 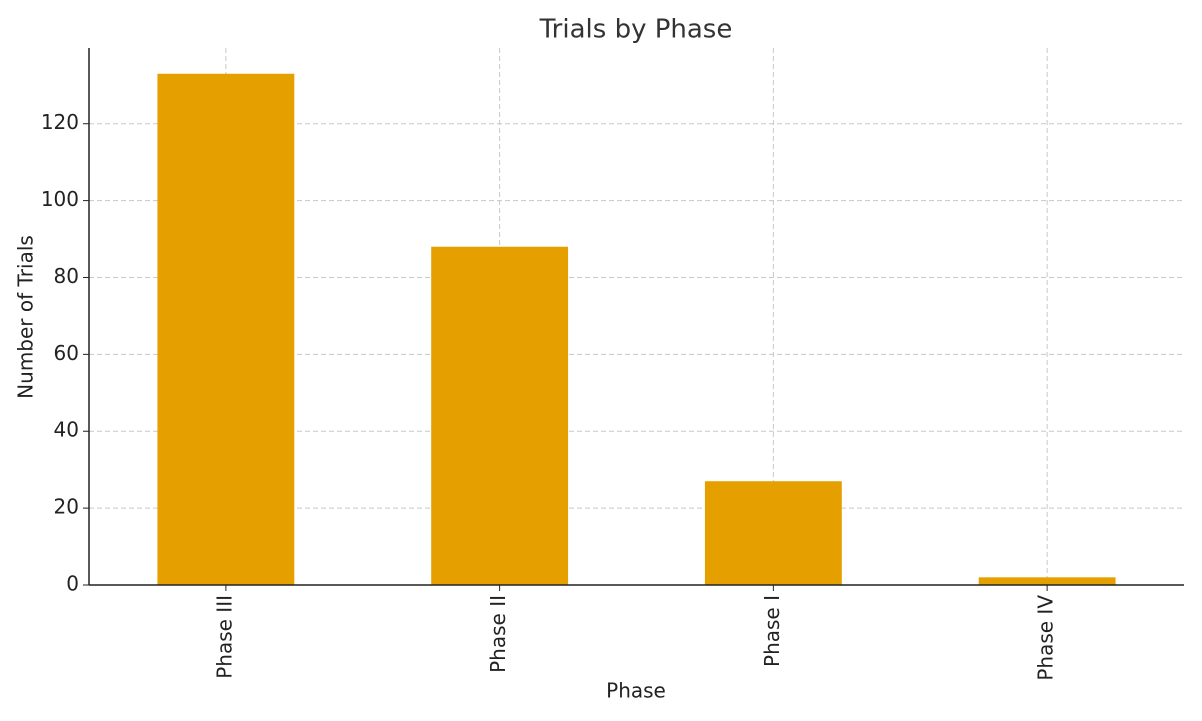 I want to click on x-tick-label: Phase II, so click(x=498, y=634).